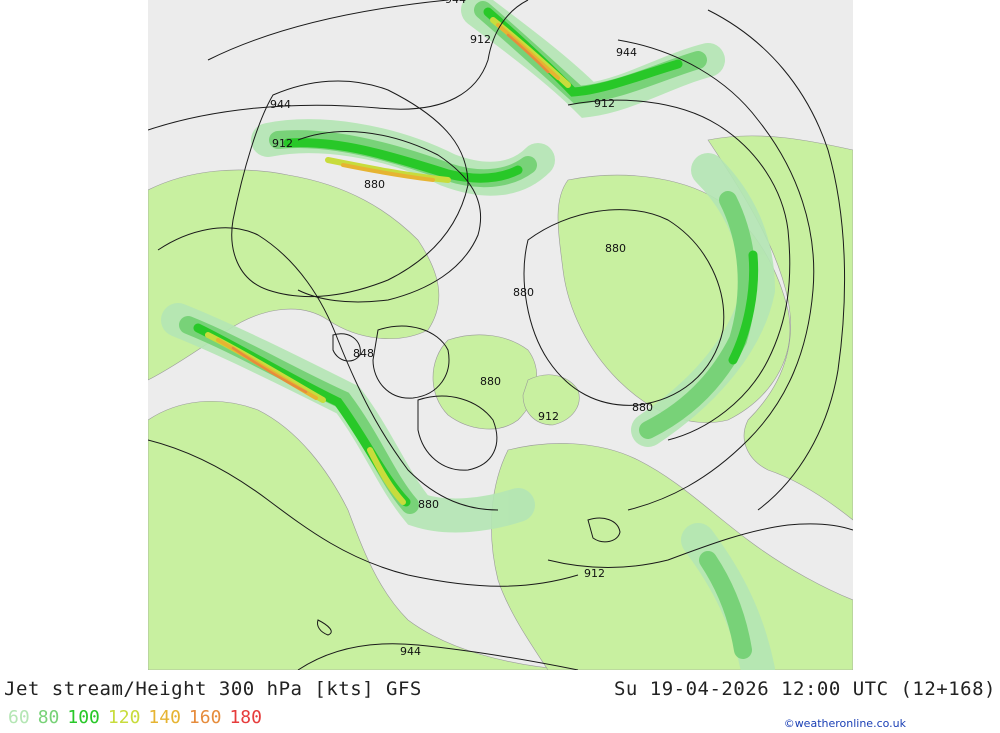  What do you see at coordinates (48, 717) in the screenshot?
I see `legend-item: 80` at bounding box center [48, 717].